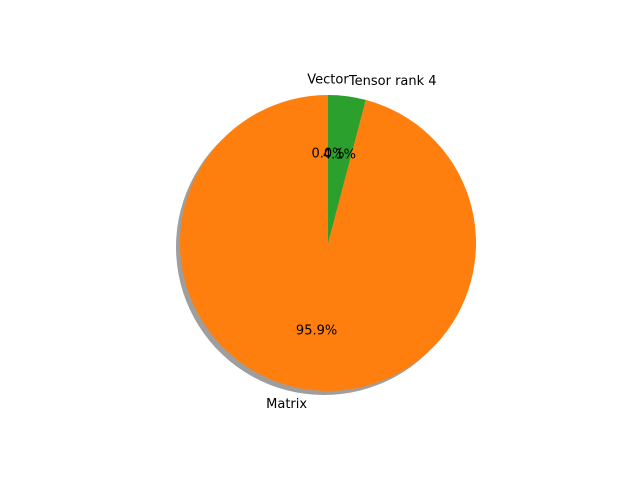  What do you see at coordinates (327, 154) in the screenshot?
I see `pie-value-label-vector: 0.0%` at bounding box center [327, 154].